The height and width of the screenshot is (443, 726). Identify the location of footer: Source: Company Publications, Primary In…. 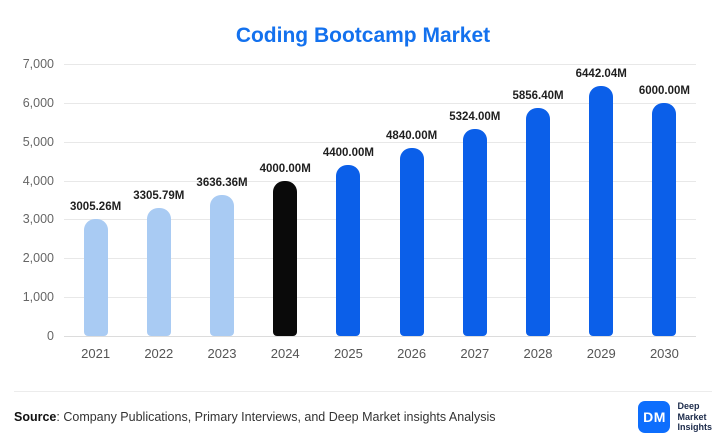
(363, 412).